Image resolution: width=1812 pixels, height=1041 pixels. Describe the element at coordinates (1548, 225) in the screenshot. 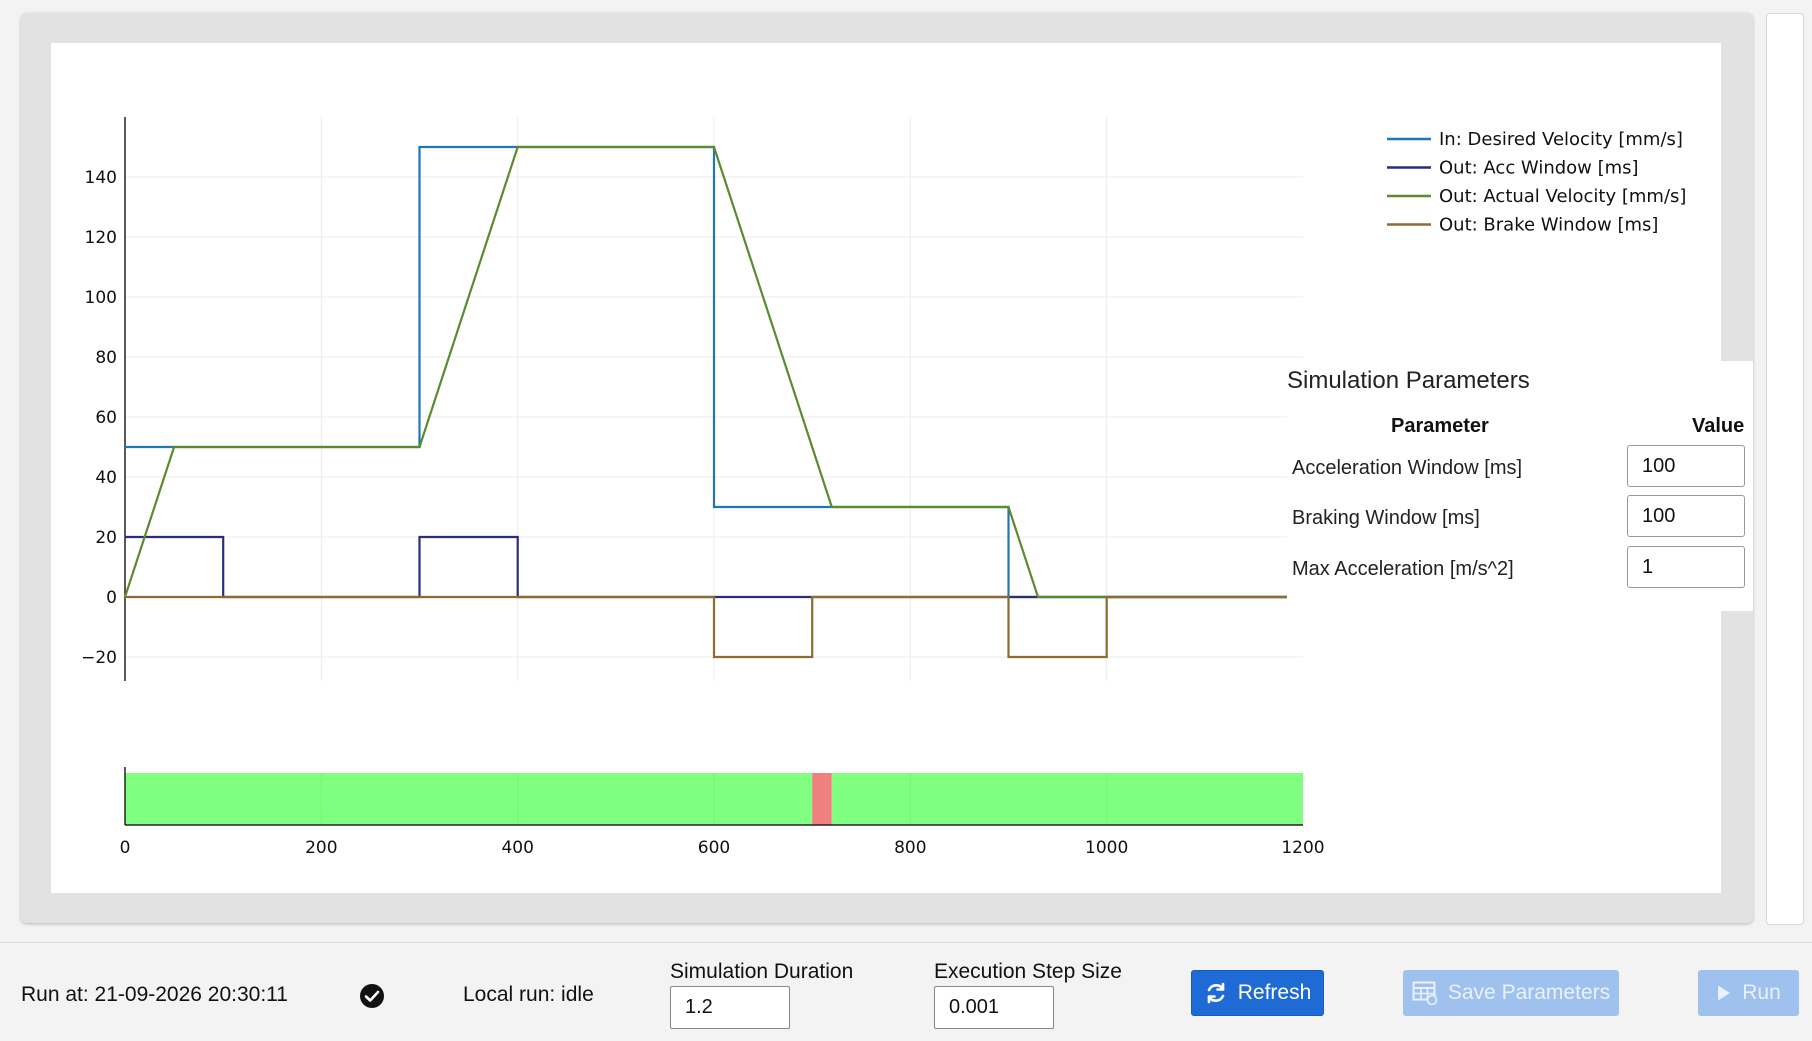

I see `legend-label: Out: Brake Window [ms]` at that location.